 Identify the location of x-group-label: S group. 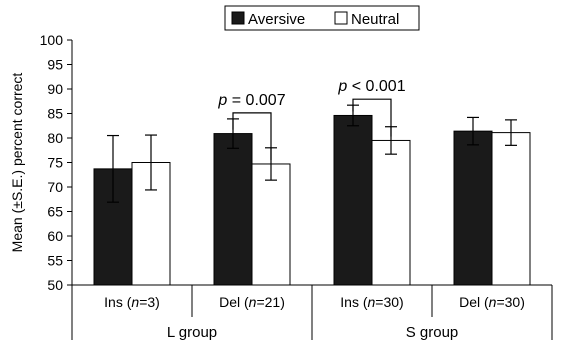
(432, 332).